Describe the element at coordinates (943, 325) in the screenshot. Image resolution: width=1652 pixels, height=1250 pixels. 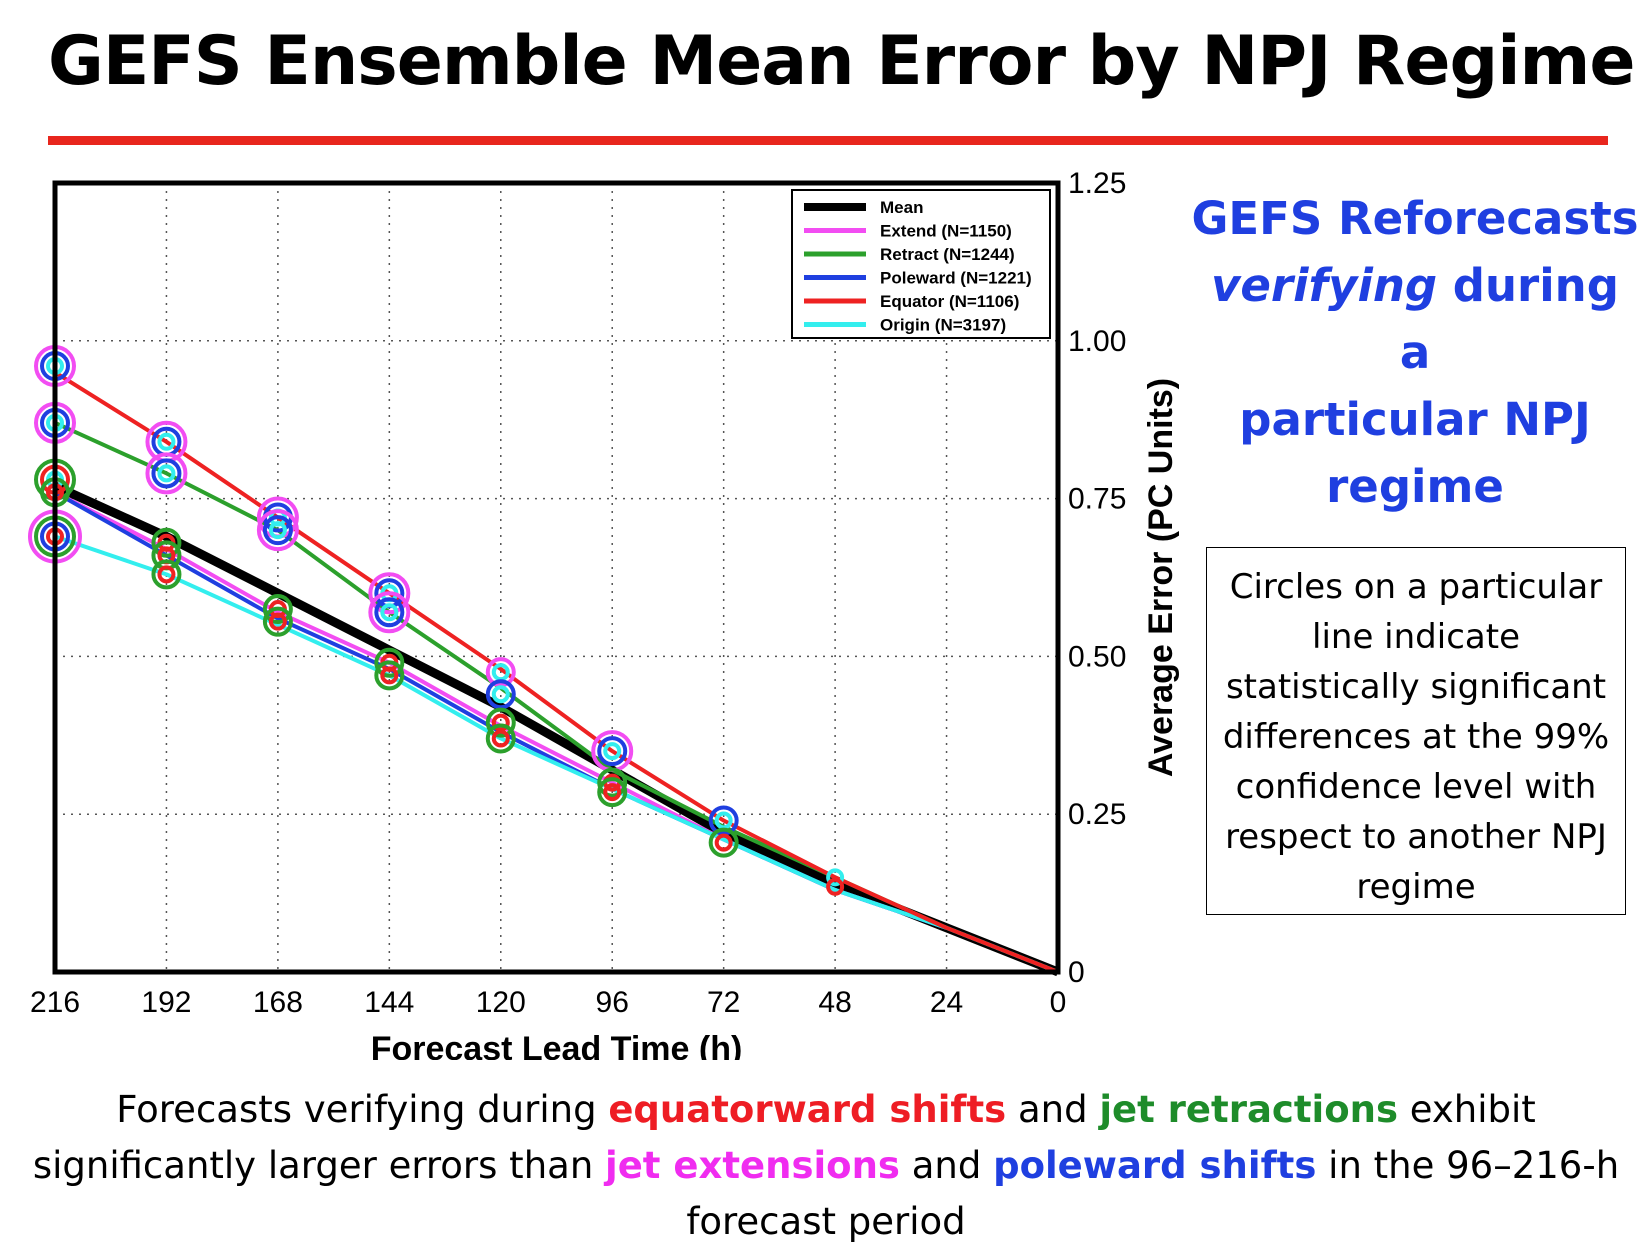
I see `legend-label: Origin (N=3197)` at that location.